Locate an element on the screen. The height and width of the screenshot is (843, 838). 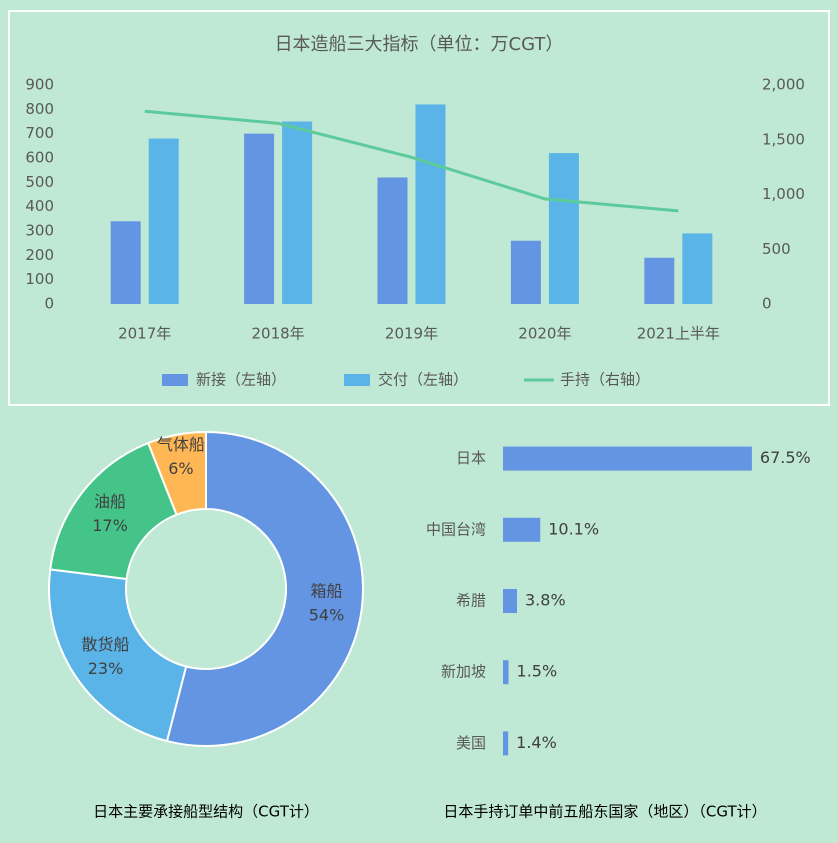
x-tick-label: 2020年 is located at coordinates (544, 334).